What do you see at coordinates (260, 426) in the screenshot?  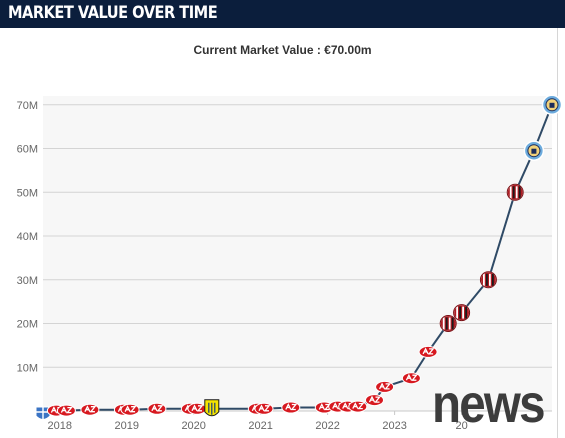 I see `x-tick-label: 2021` at bounding box center [260, 426].